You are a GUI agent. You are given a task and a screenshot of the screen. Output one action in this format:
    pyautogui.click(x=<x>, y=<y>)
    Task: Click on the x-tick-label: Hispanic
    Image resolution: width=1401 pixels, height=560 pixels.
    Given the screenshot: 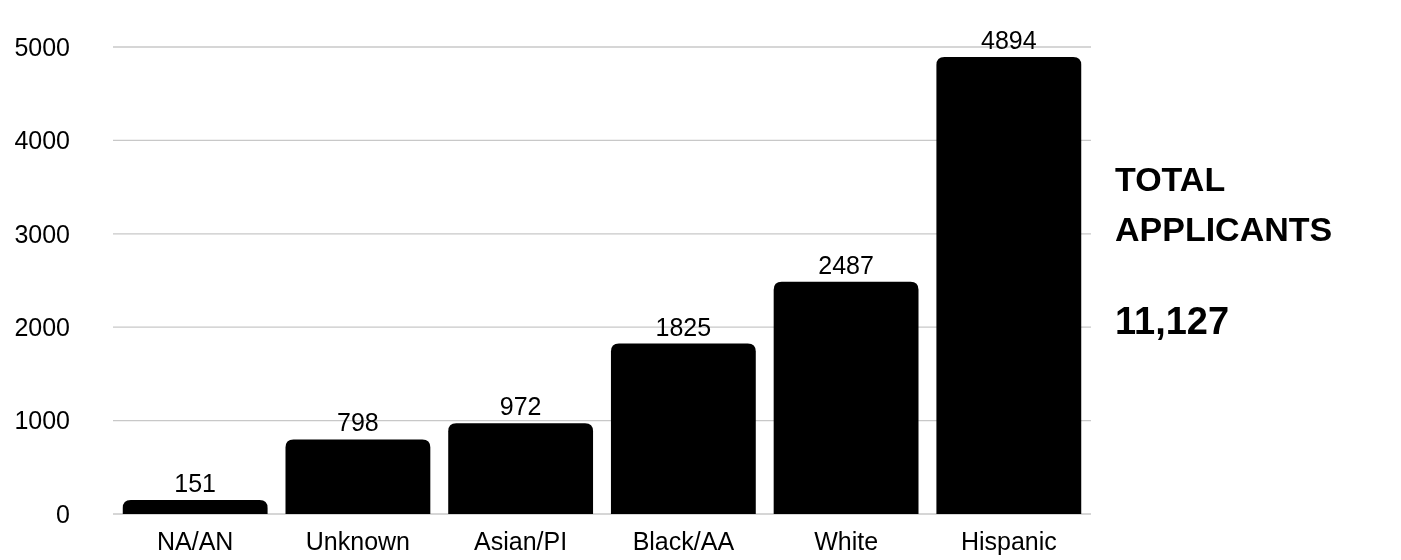 What is the action you would take?
    pyautogui.click(x=1008, y=541)
    